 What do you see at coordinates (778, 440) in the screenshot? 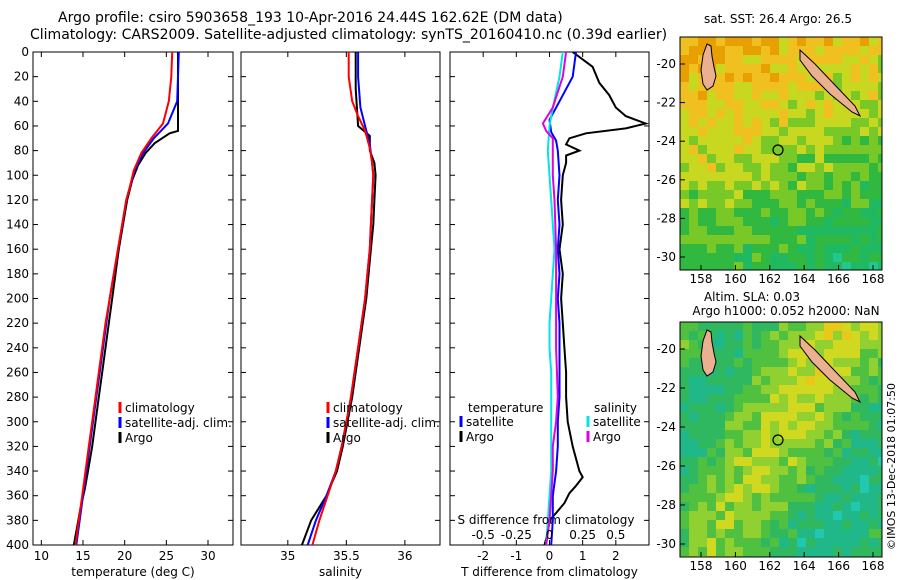
I see `sla-profile-marker` at bounding box center [778, 440].